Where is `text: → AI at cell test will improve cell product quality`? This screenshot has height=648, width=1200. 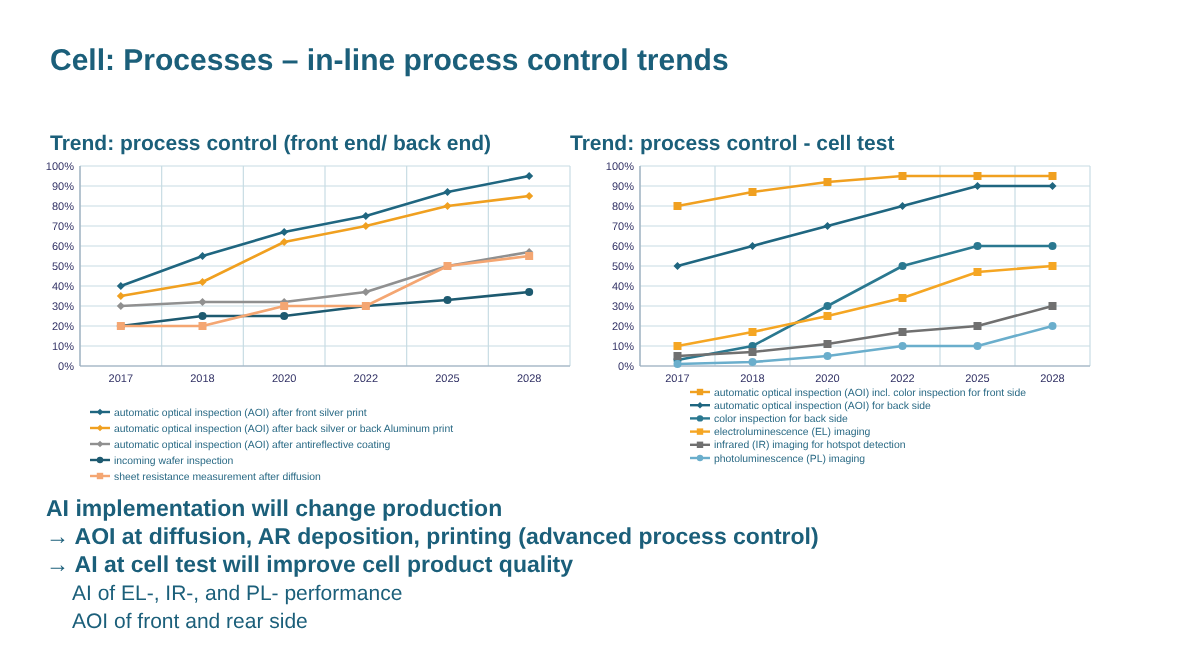 text: → AI at cell test will improve cell product quality is located at coordinates (310, 566).